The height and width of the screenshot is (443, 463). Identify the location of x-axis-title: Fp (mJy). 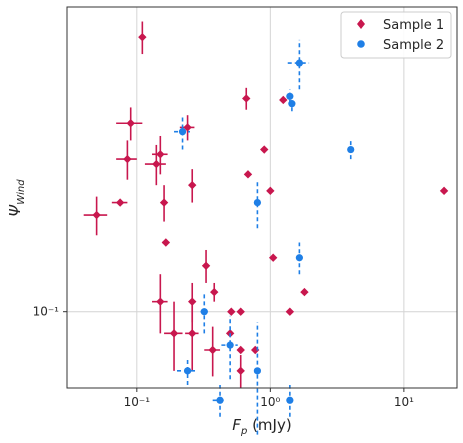
(261, 426).